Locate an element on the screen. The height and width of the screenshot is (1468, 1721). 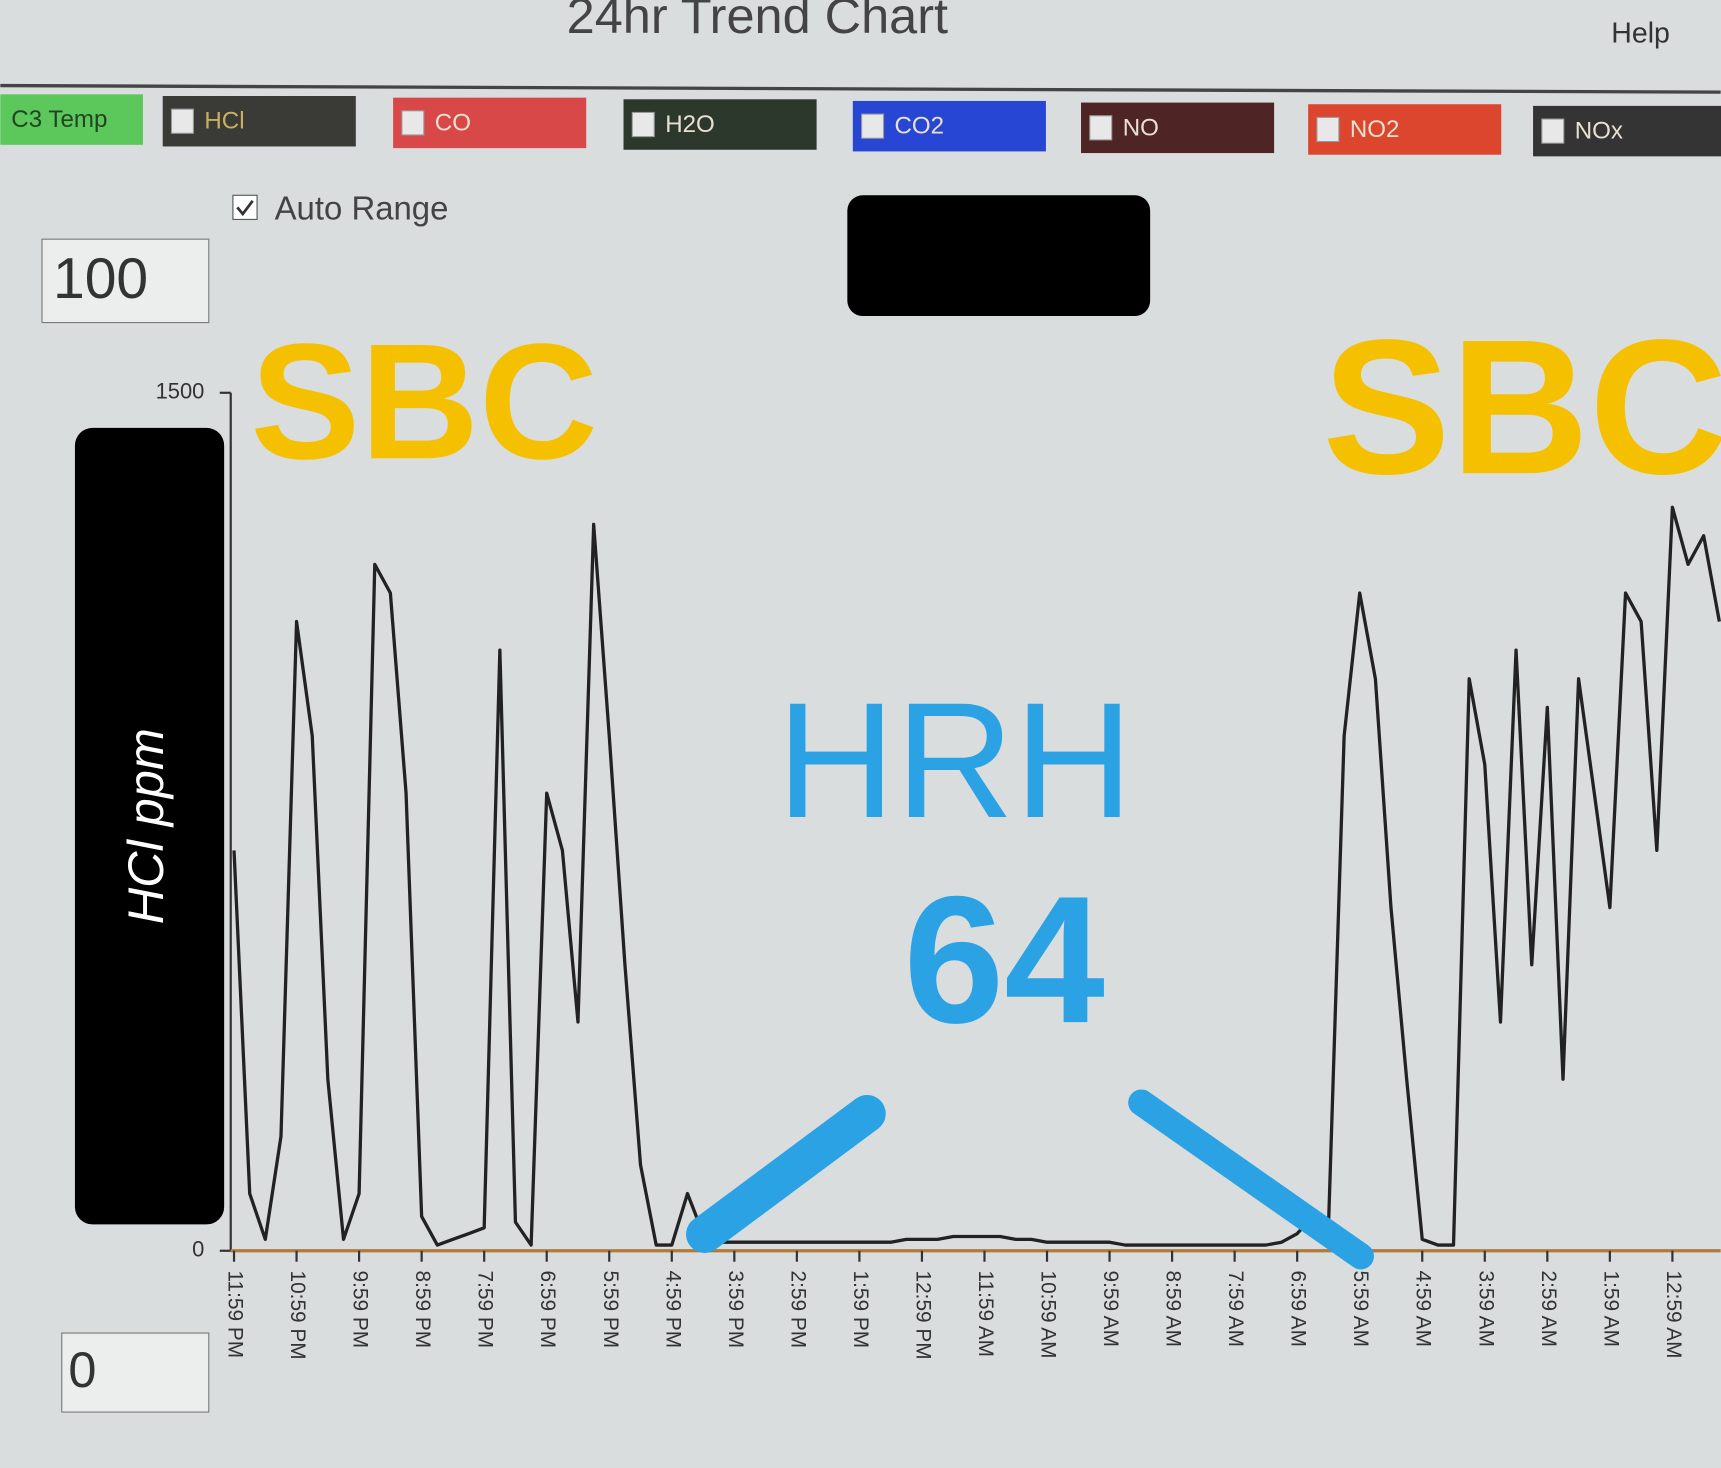
x-tick-label: 2:59 AM is located at coordinates (1548, 1309).